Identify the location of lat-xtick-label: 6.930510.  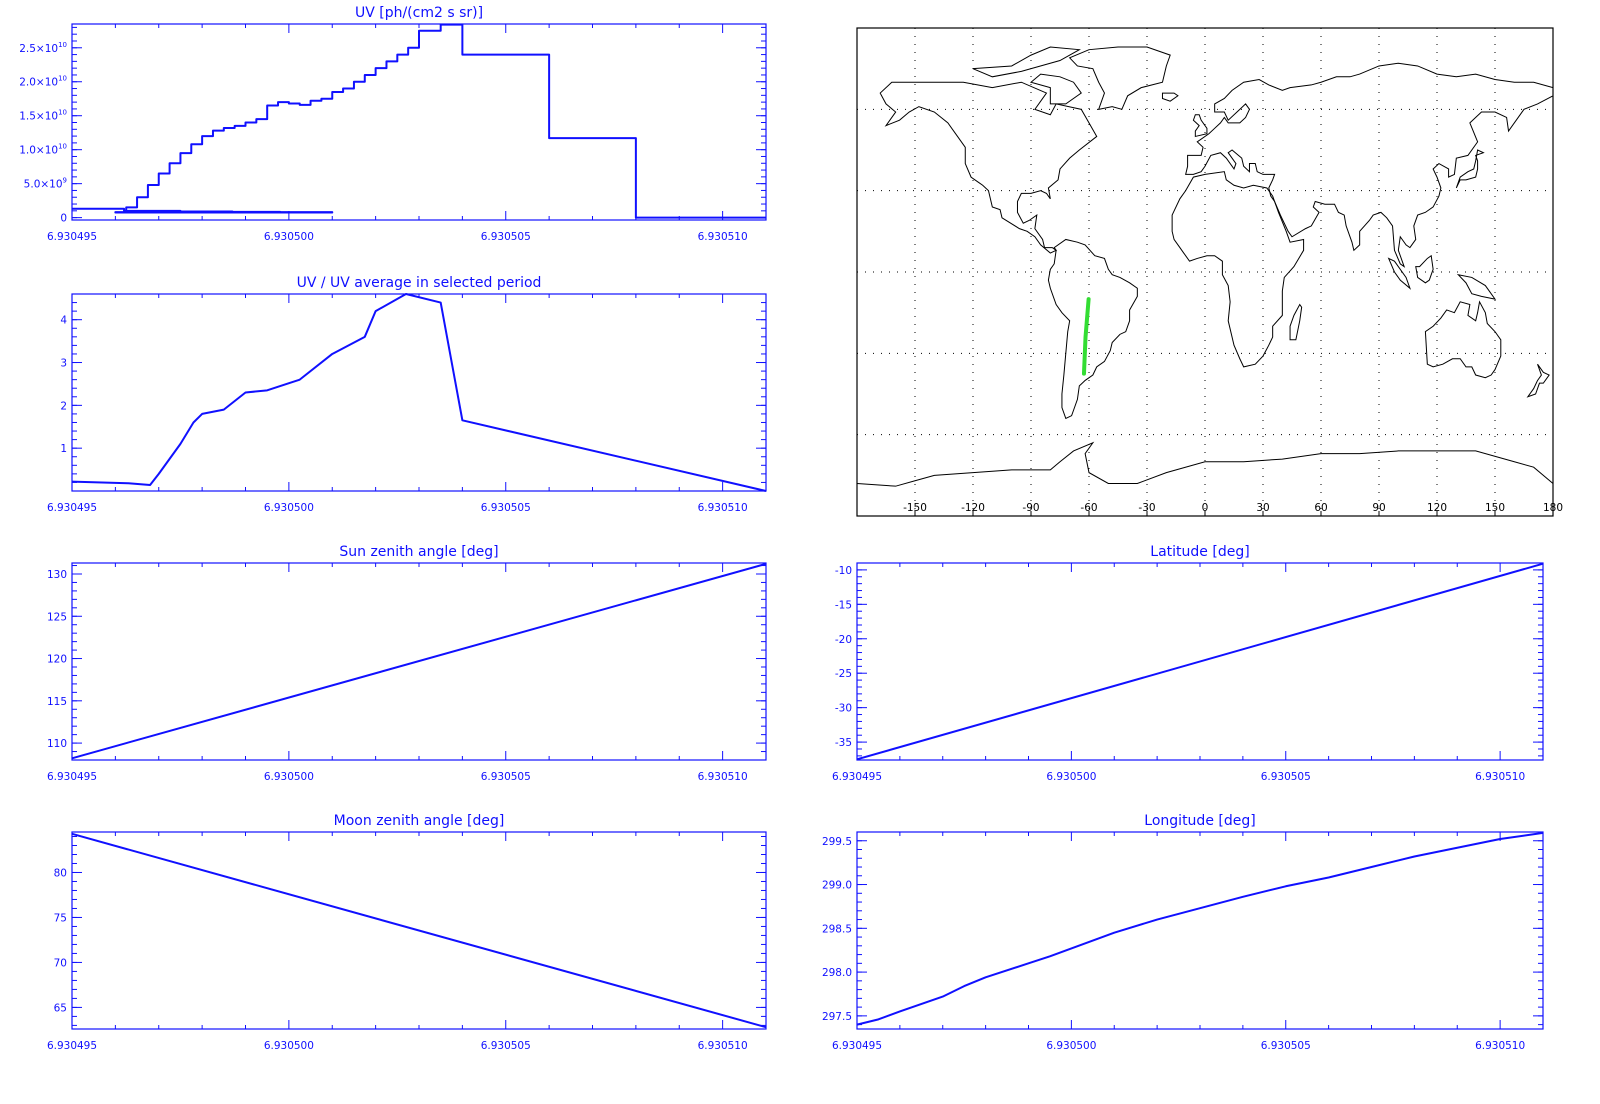
(1500, 777).